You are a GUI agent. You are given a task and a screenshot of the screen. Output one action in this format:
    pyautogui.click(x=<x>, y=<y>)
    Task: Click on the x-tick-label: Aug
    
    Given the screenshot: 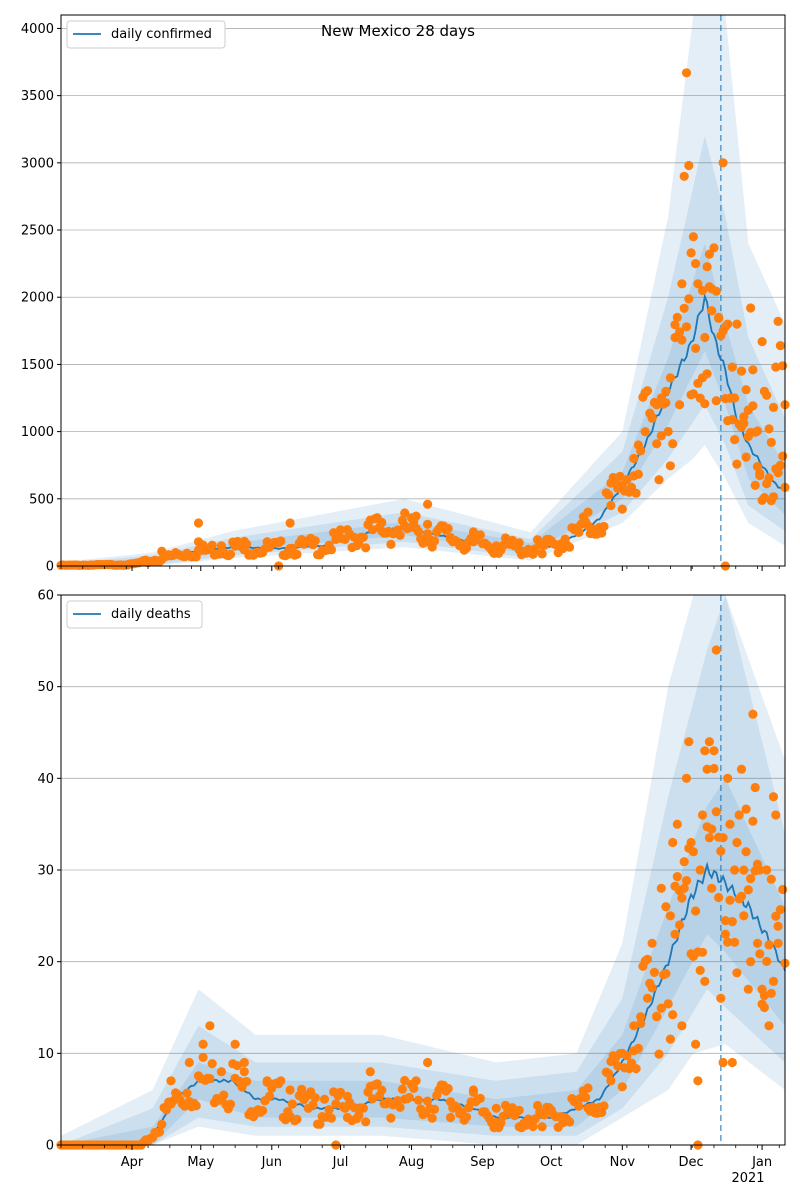 What is the action you would take?
    pyautogui.click(x=411, y=1162)
    